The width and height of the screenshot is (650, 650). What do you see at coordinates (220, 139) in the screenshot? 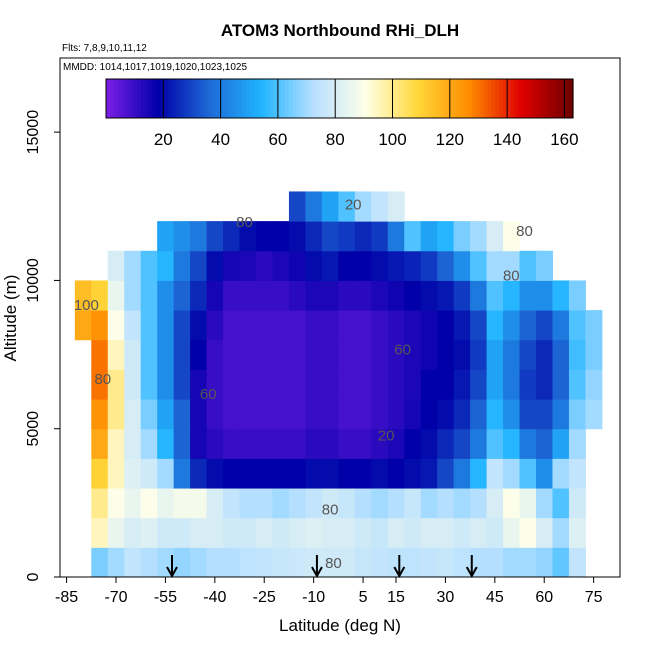
I see `colorbar-tick-label: 40` at bounding box center [220, 139].